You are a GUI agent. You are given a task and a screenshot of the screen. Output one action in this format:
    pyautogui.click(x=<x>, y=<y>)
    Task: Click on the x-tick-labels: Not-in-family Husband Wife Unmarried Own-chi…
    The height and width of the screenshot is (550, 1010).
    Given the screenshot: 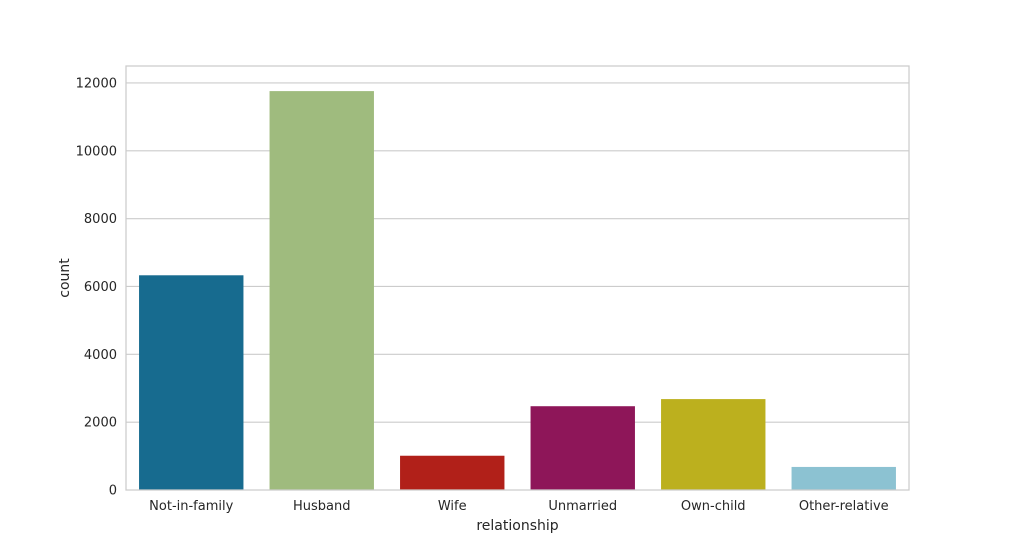 What is the action you would take?
    pyautogui.click(x=518, y=506)
    